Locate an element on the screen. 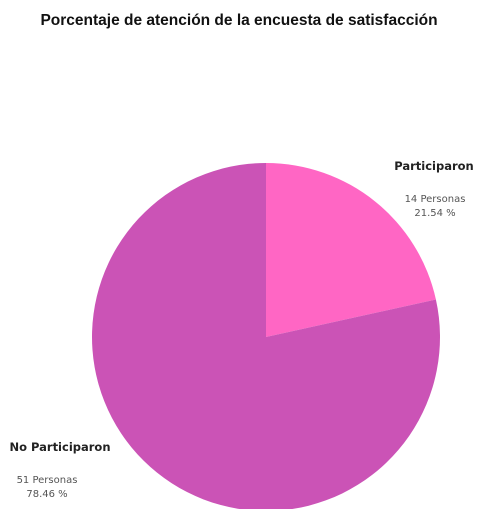 This screenshot has height=509, width=478. slice-label-participaron: Participaron is located at coordinates (434, 166).